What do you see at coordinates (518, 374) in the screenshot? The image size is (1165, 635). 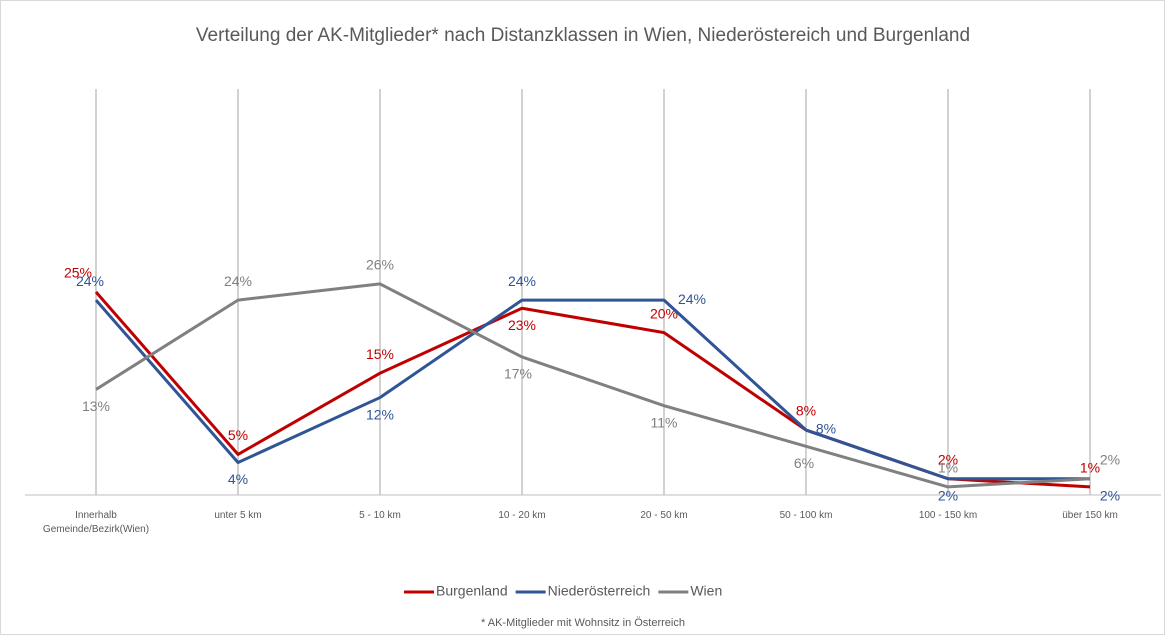 I see `data-label: 17%` at bounding box center [518, 374].